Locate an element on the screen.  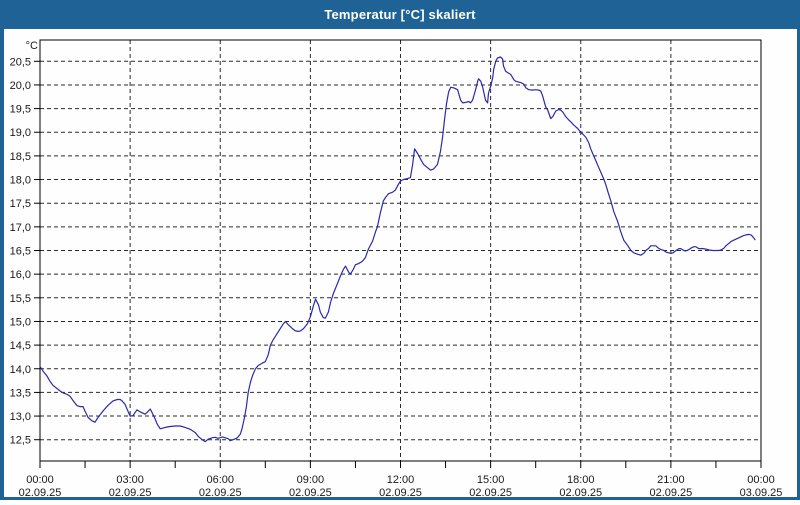
x-tick-time-label: 03:00 is located at coordinates (130, 480).